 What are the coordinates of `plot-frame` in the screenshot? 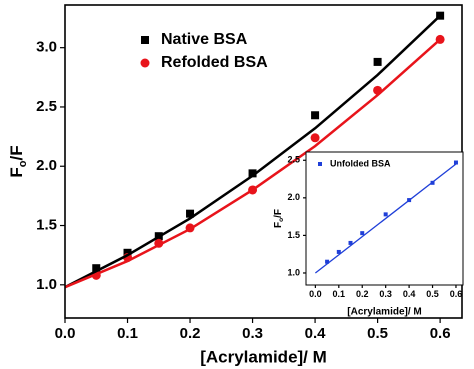 It's located at (384, 218).